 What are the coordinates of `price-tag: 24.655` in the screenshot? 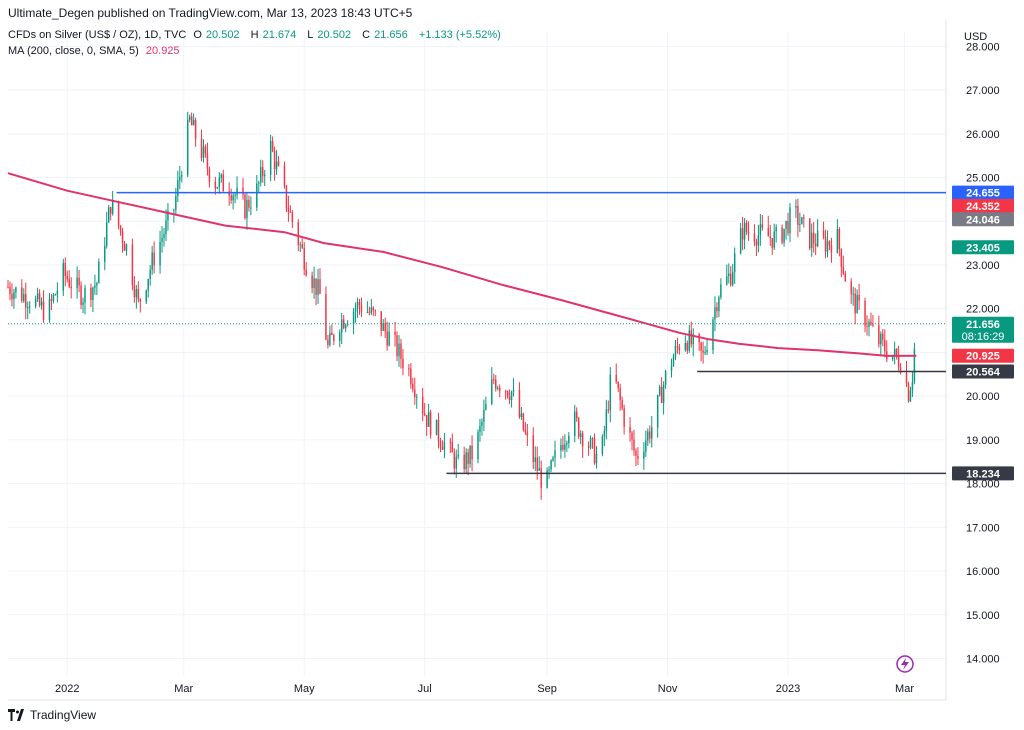 It's located at (983, 192).